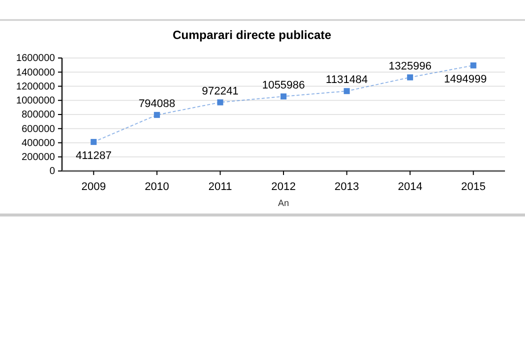 This screenshot has width=525, height=350. What do you see at coordinates (39, 129) in the screenshot?
I see `y-tick-label: 600000` at bounding box center [39, 129].